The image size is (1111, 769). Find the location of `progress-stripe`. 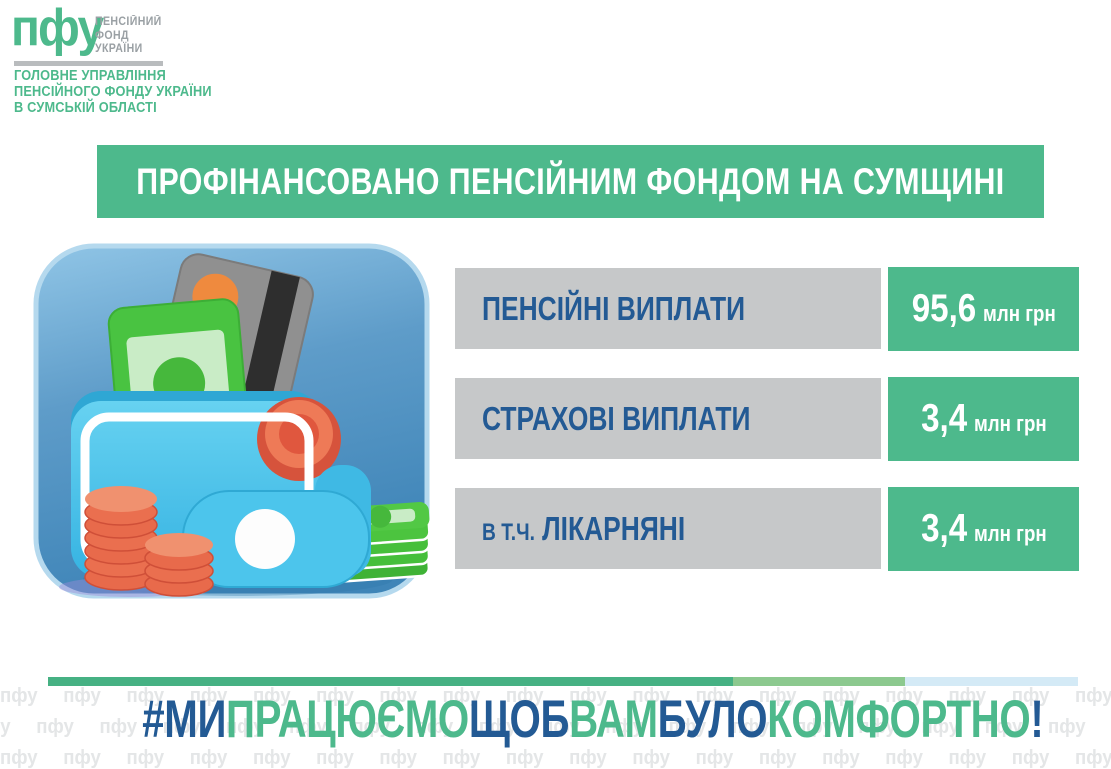

progress-stripe is located at coordinates (563, 681).